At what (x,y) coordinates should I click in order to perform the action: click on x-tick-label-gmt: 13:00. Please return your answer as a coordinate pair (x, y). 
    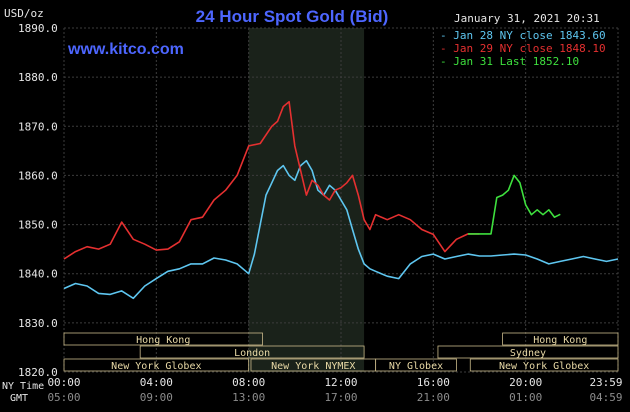
    Looking at the image, I should click on (248, 397).